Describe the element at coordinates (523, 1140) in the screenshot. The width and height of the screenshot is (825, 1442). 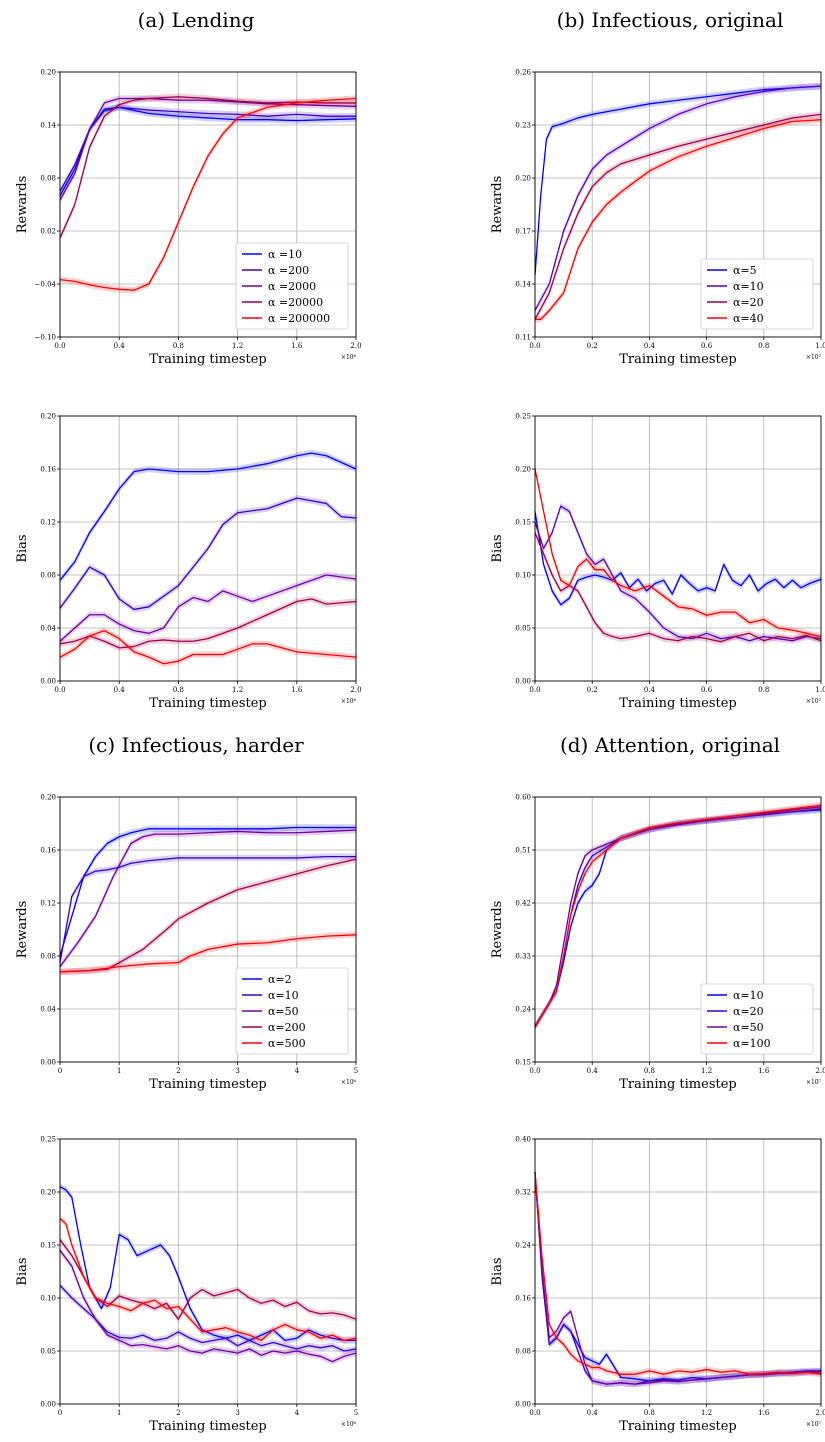
I see `y-tick-label: 0.40` at that location.